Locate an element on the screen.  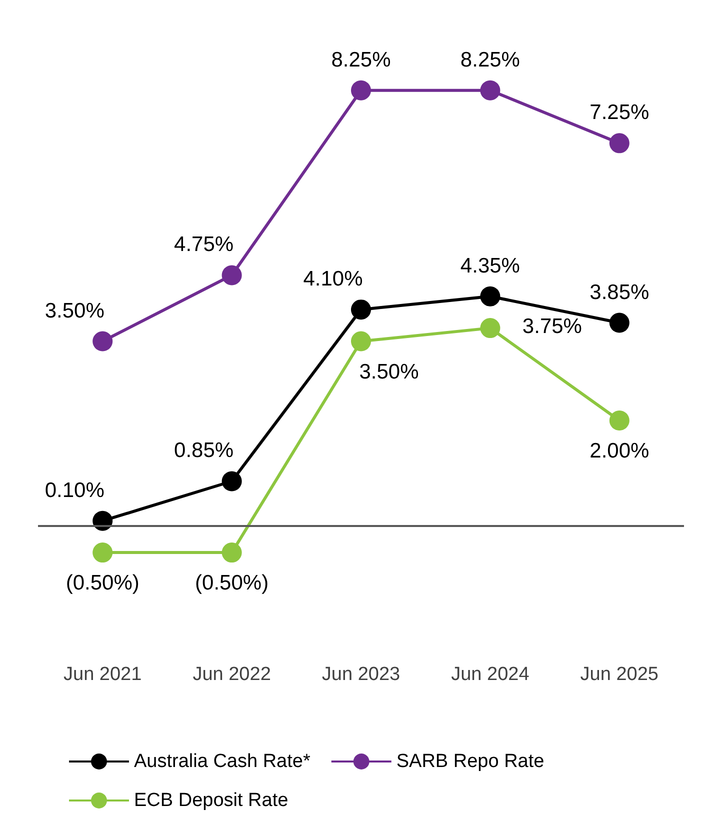
data-label: 2.00% is located at coordinates (620, 451).